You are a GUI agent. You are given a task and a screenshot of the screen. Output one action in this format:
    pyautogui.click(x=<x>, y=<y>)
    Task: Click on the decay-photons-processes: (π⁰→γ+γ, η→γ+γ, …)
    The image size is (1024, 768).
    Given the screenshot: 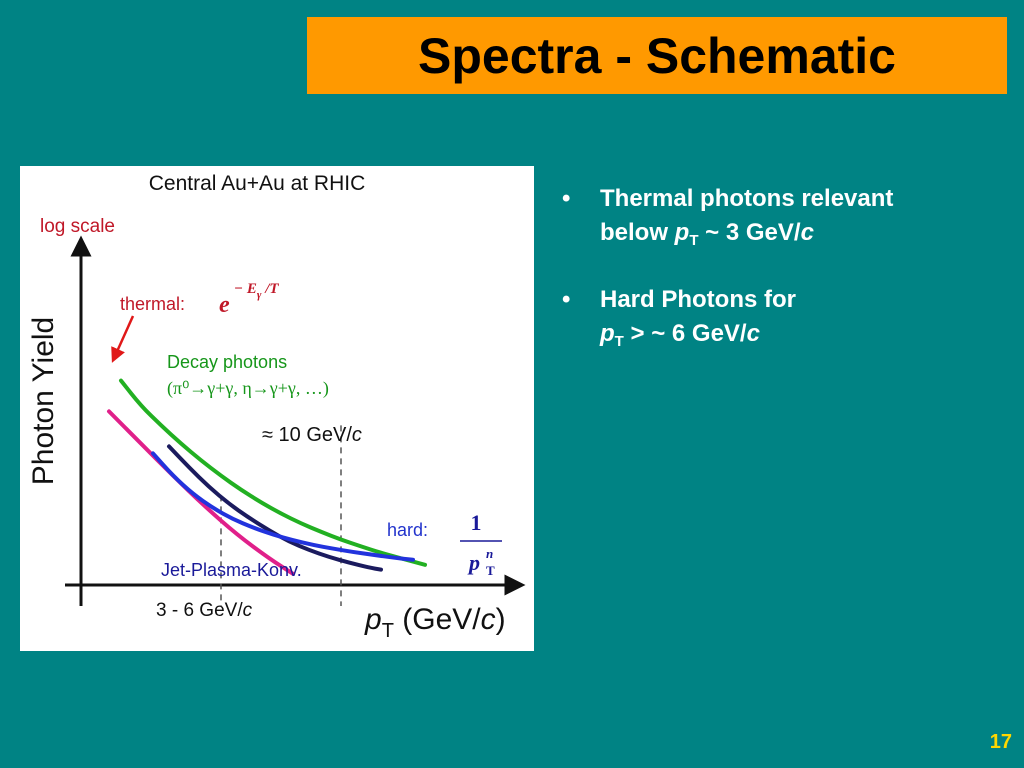 What is the action you would take?
    pyautogui.click(x=248, y=388)
    